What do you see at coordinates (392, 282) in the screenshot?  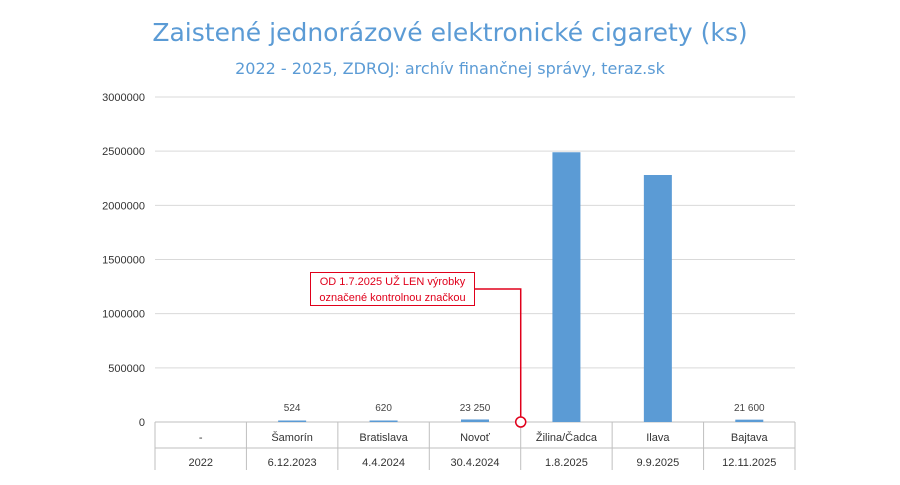 I see `annotation-line-1: OD 1.7.2025 UŽ LEN výrobky` at bounding box center [392, 282].